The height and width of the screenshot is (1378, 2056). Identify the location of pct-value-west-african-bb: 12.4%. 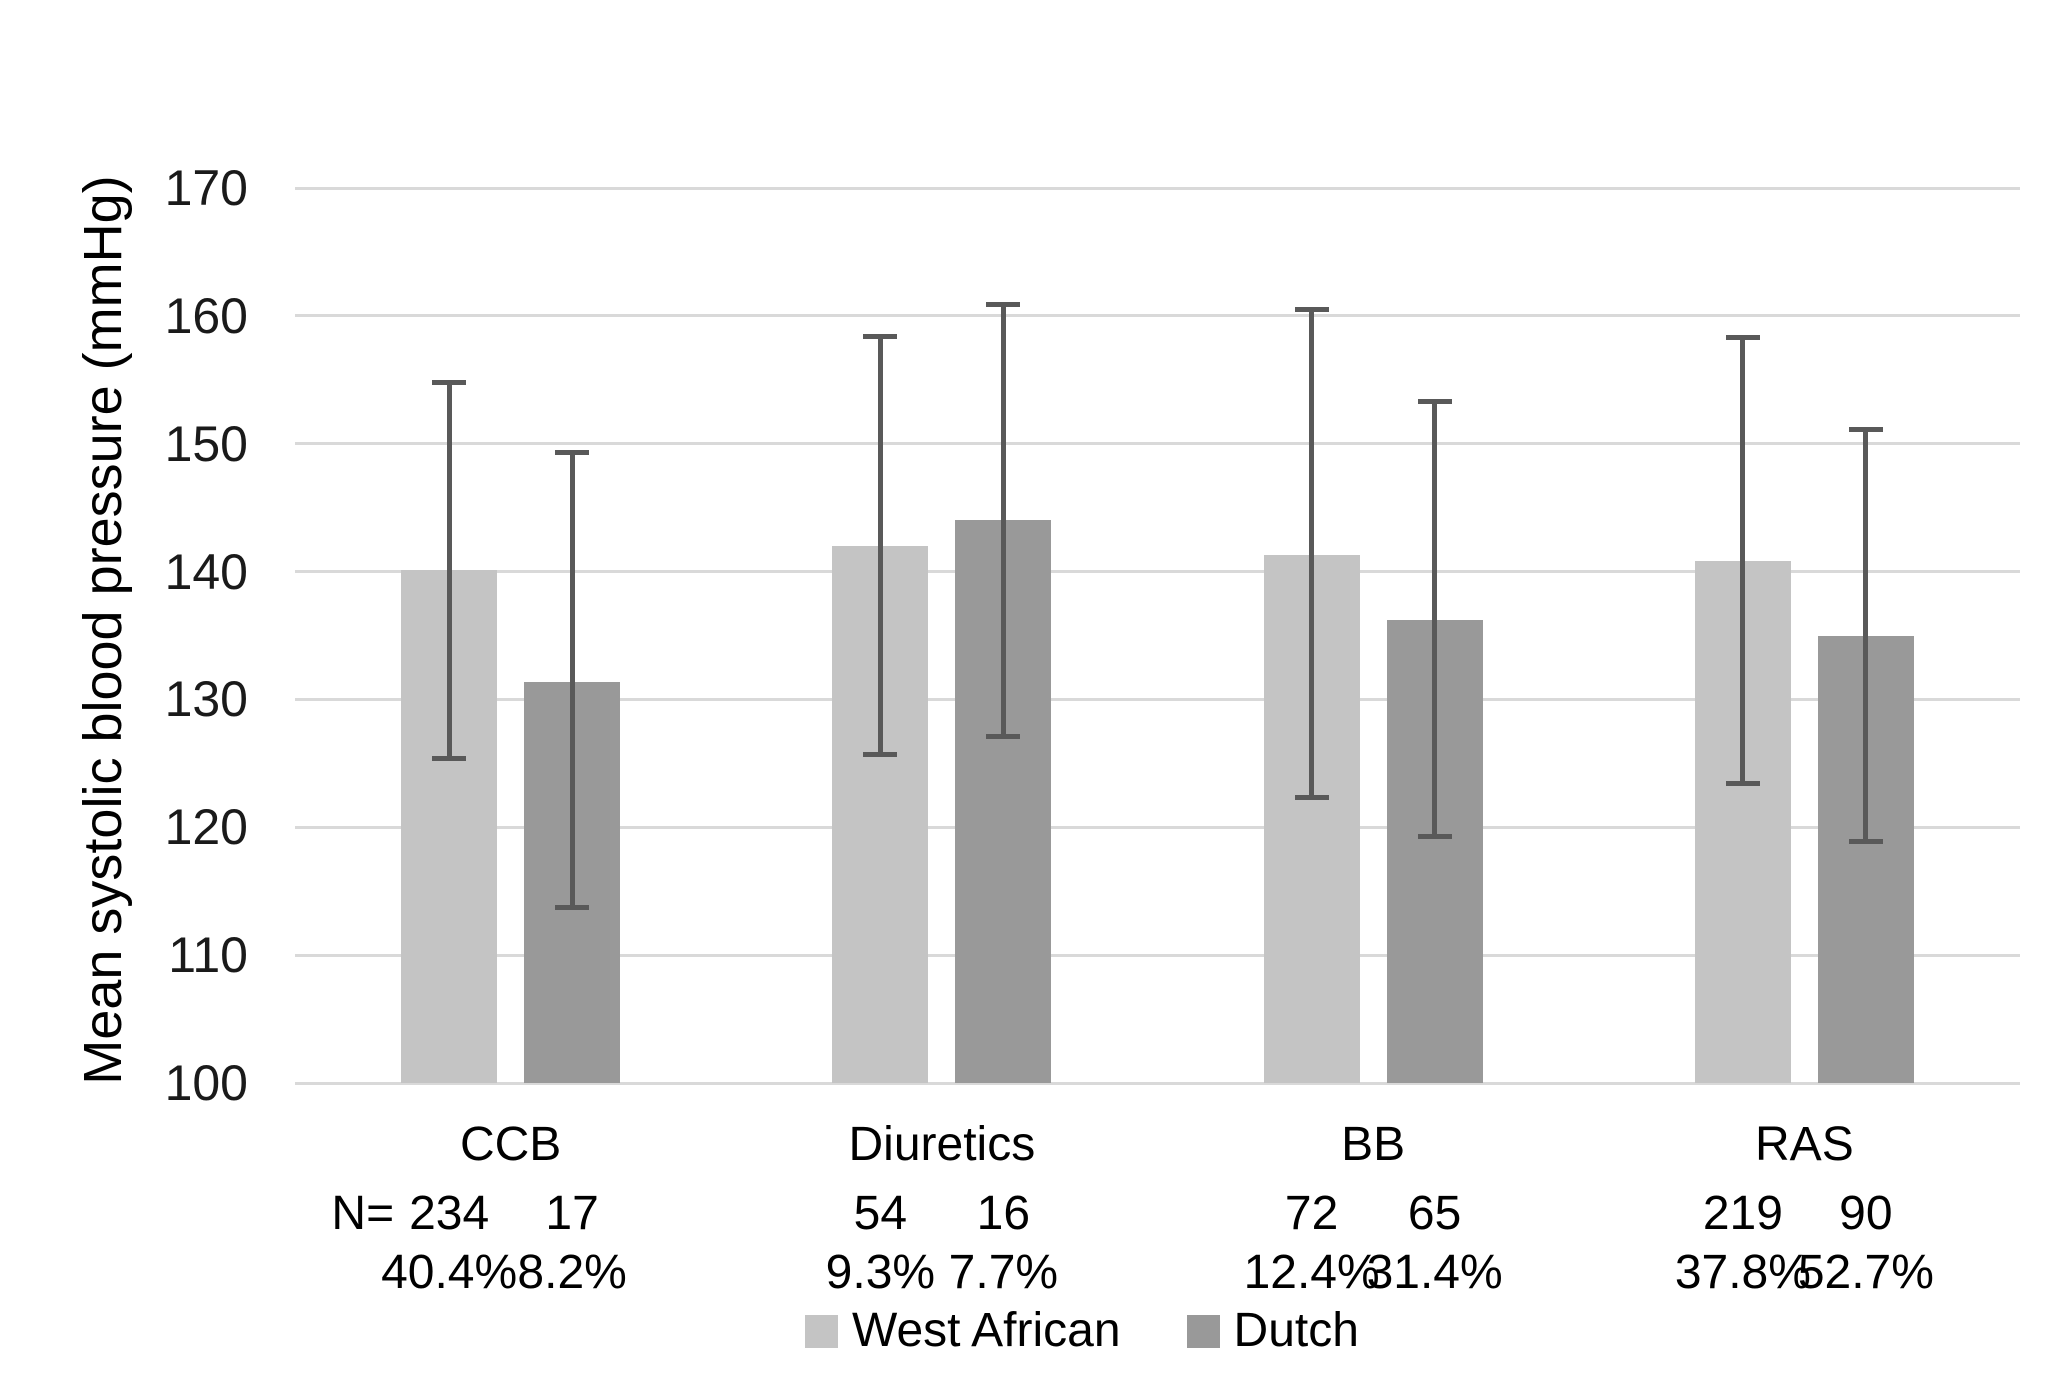
(1311, 1272).